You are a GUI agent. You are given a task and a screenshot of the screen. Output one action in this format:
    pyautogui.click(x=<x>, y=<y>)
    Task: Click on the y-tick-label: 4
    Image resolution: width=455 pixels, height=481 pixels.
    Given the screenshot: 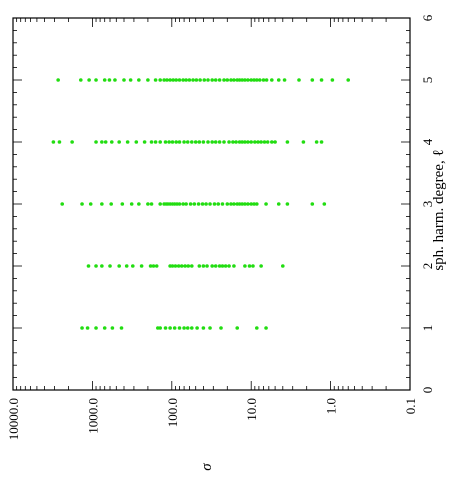 What is the action you would take?
    pyautogui.click(x=427, y=141)
    